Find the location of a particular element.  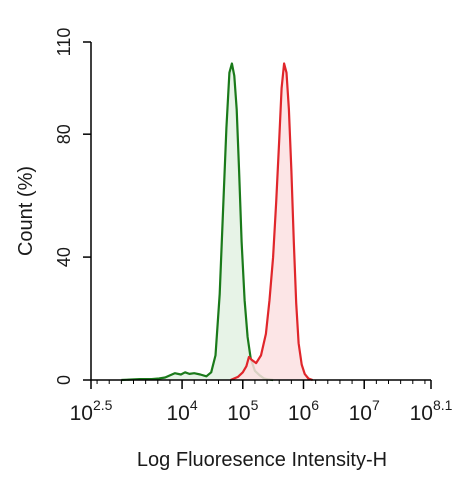

x-axis-title: Log Fluoresence Intensity-H is located at coordinates (262, 460).